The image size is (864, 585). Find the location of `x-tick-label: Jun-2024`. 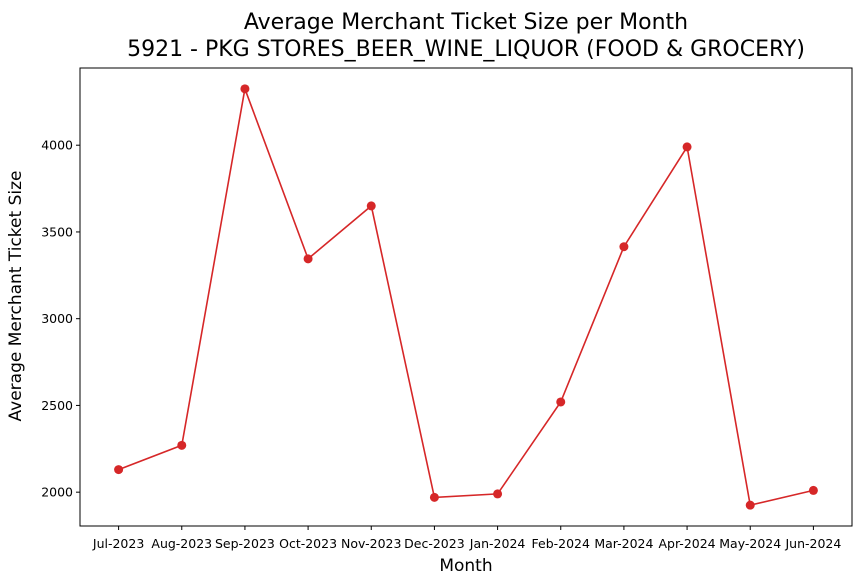

x-tick-label: Jun-2024 is located at coordinates (812, 543).